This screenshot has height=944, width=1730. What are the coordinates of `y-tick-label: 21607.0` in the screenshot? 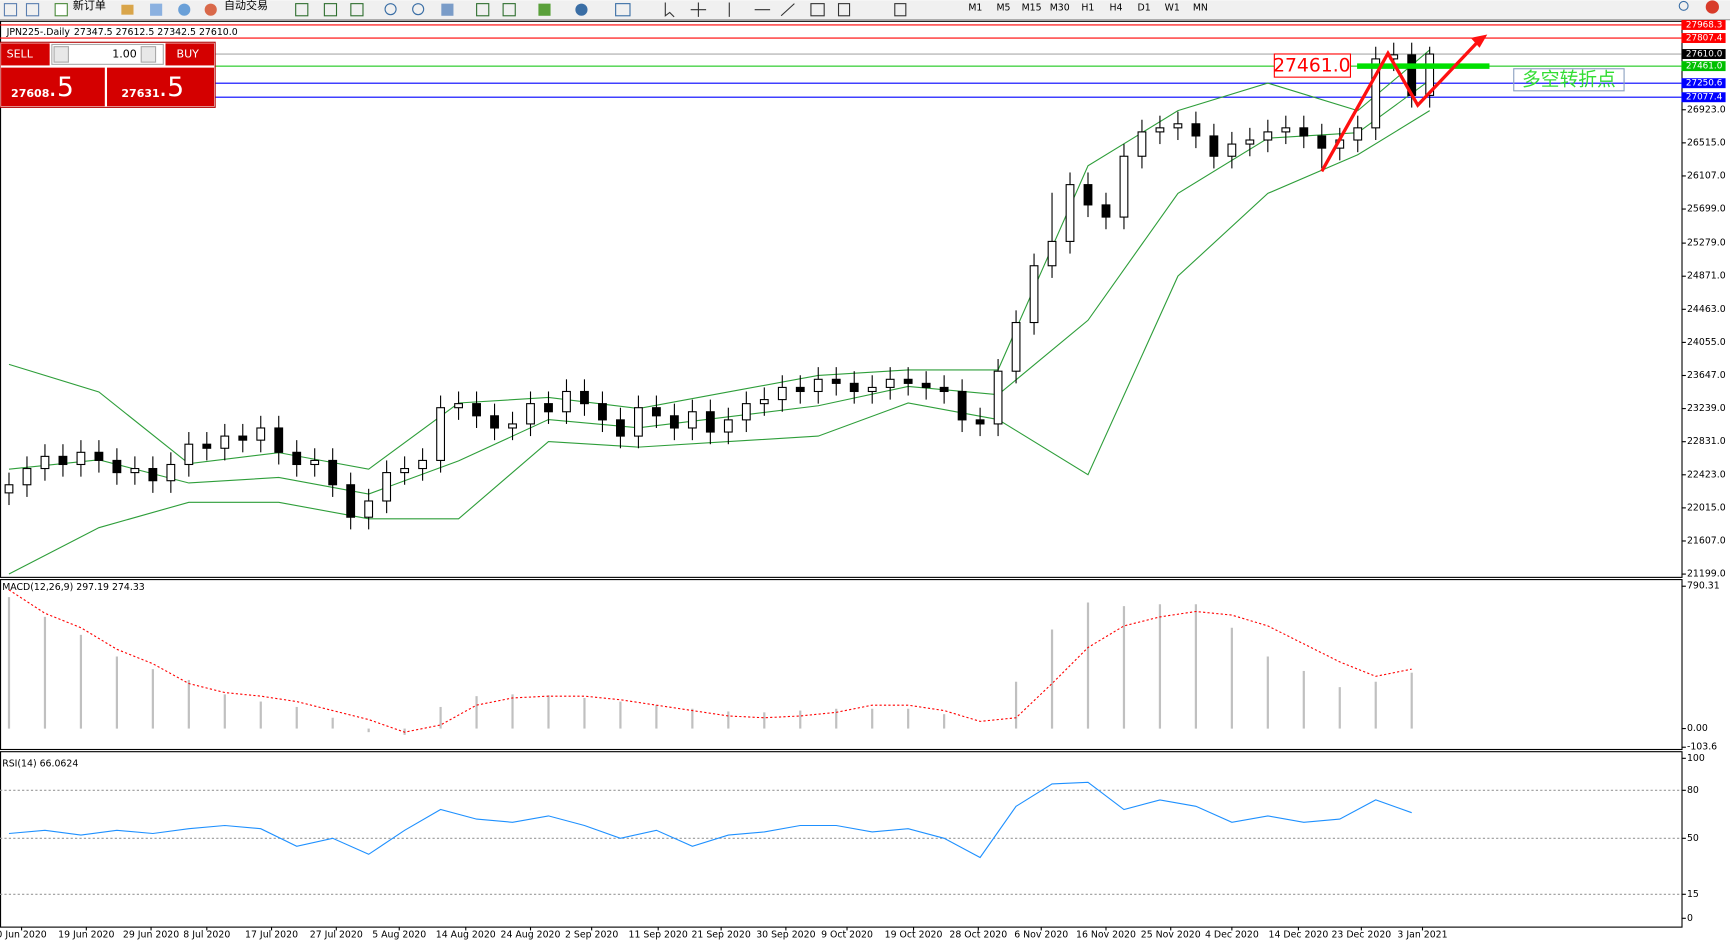 It's located at (1706, 540).